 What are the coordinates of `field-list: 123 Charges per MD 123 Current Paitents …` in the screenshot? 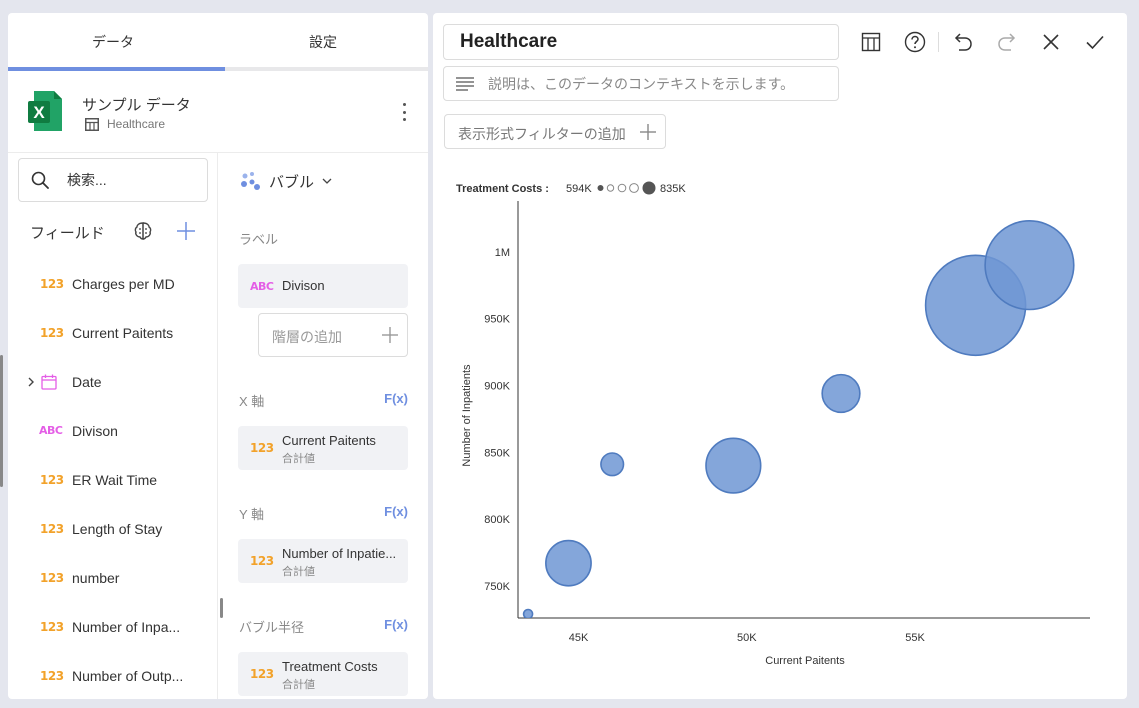 It's located at (112, 479).